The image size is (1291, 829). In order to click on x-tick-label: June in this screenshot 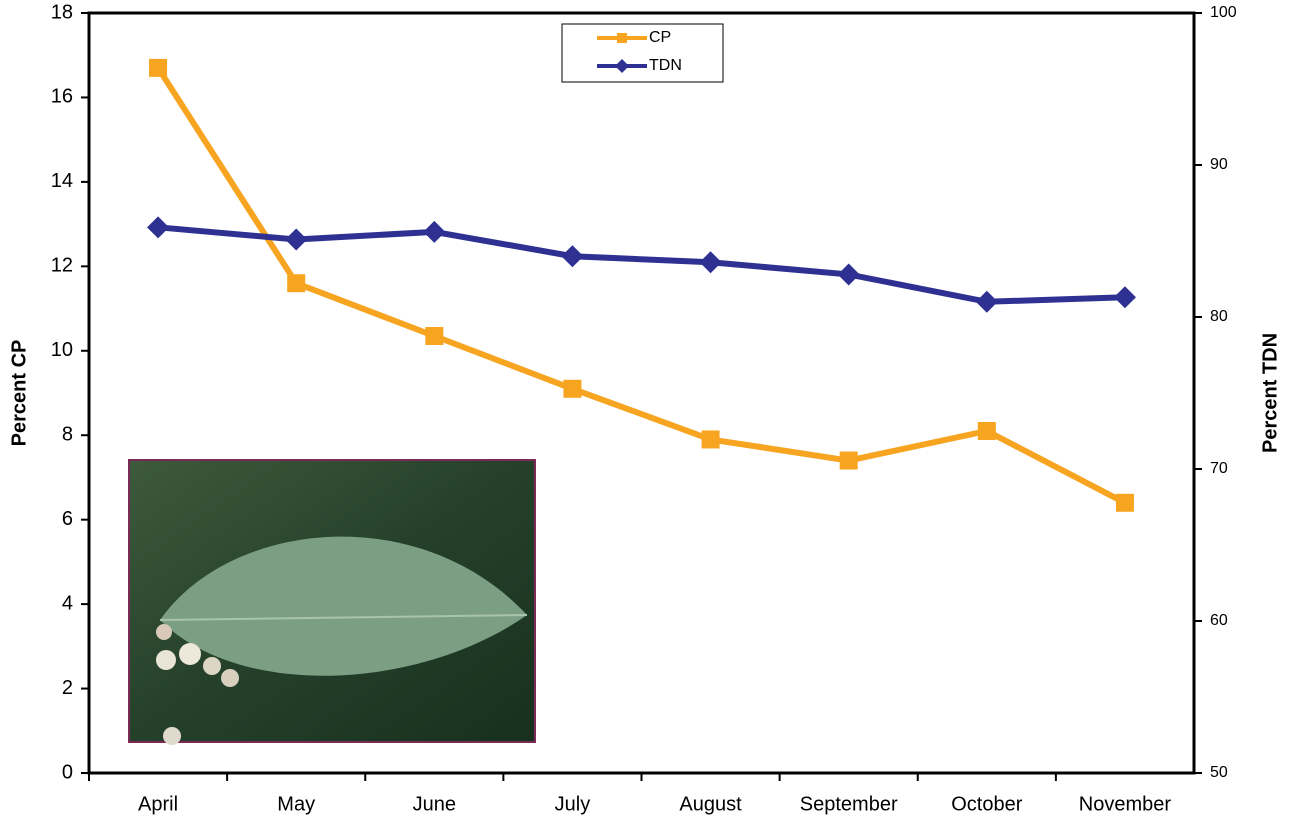, I will do `click(434, 804)`.